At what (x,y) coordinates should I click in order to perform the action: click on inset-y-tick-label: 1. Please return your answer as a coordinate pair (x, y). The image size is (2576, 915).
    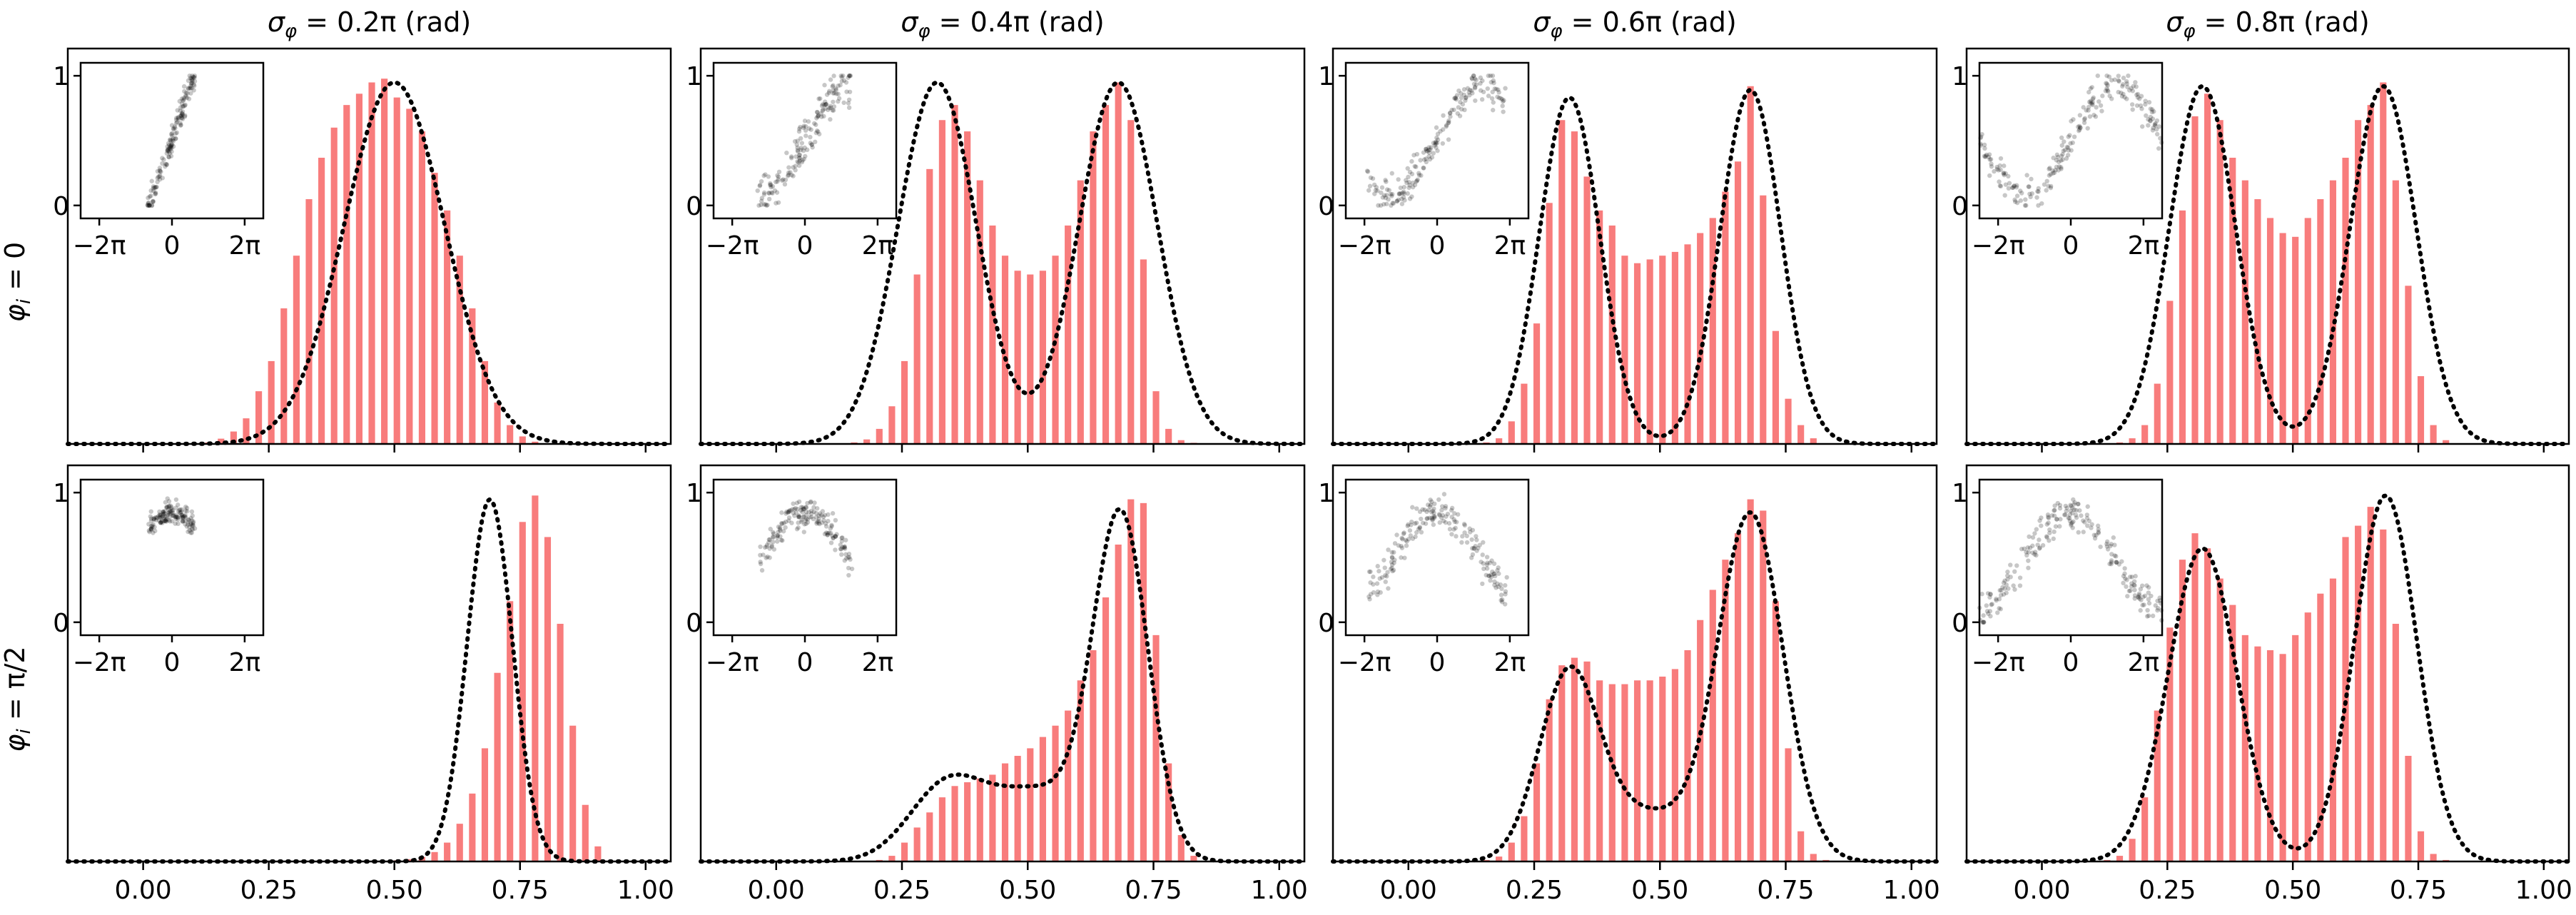
    Looking at the image, I should click on (1960, 76).